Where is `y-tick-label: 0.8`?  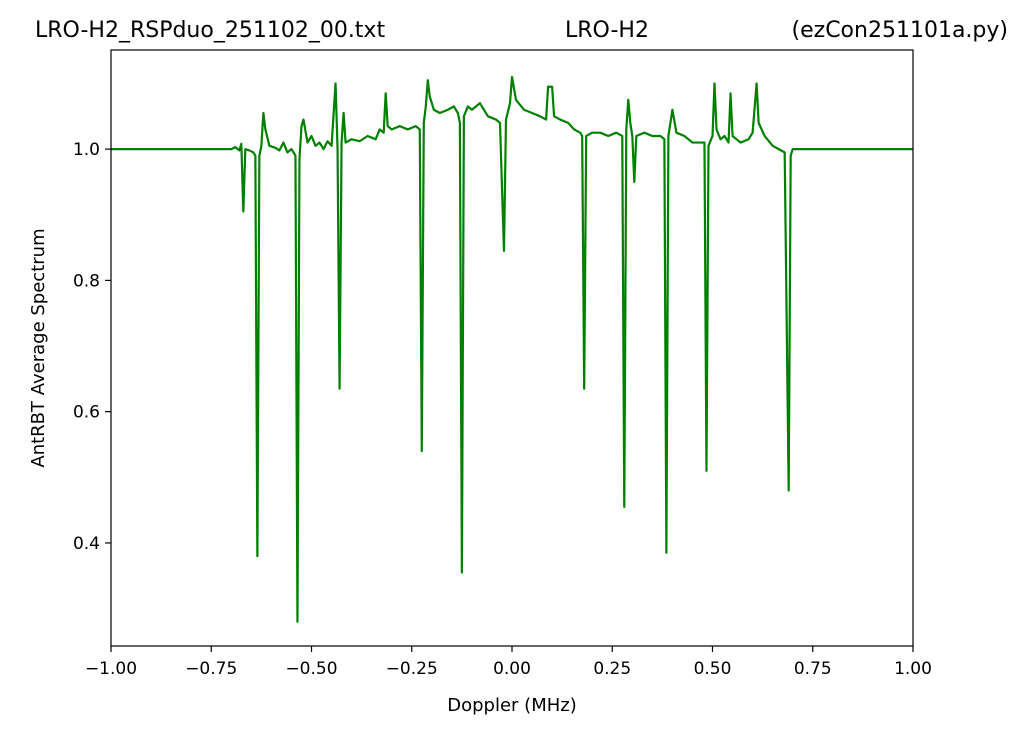
y-tick-label: 0.8 is located at coordinates (86, 281).